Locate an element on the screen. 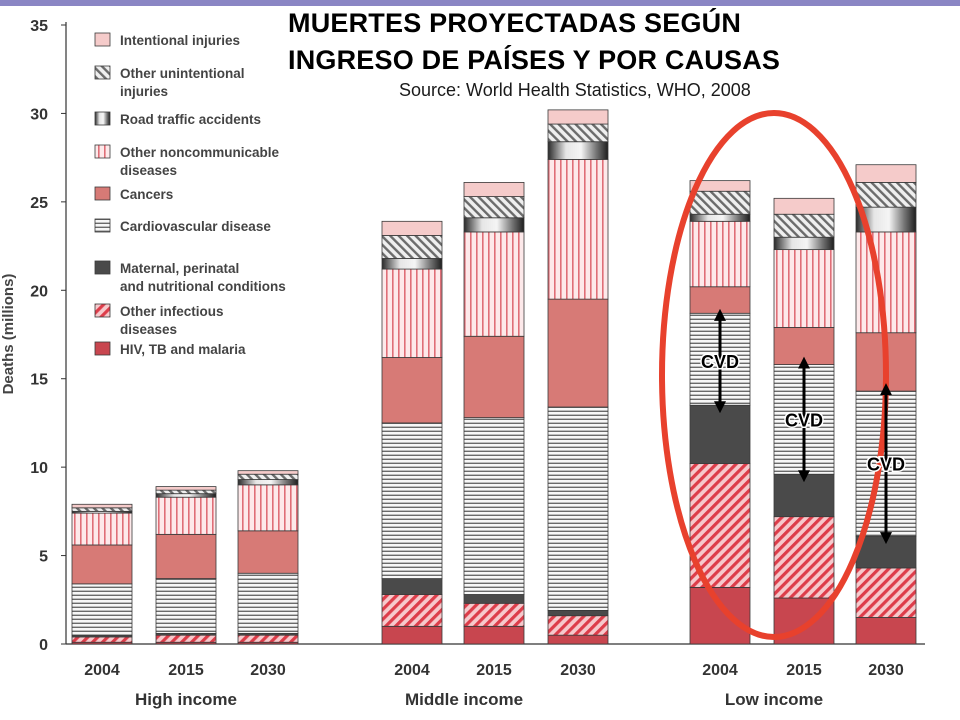 This screenshot has width=960, height=720. title-line-2: INGRESO DE PAÍSES Y POR CAUSAS is located at coordinates (534, 60).